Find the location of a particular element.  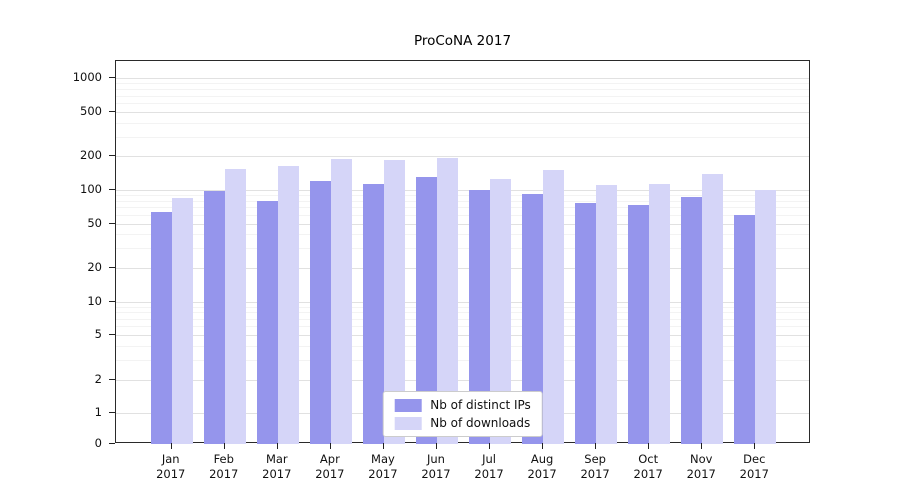

legend-swatch-downloads is located at coordinates (408, 423).